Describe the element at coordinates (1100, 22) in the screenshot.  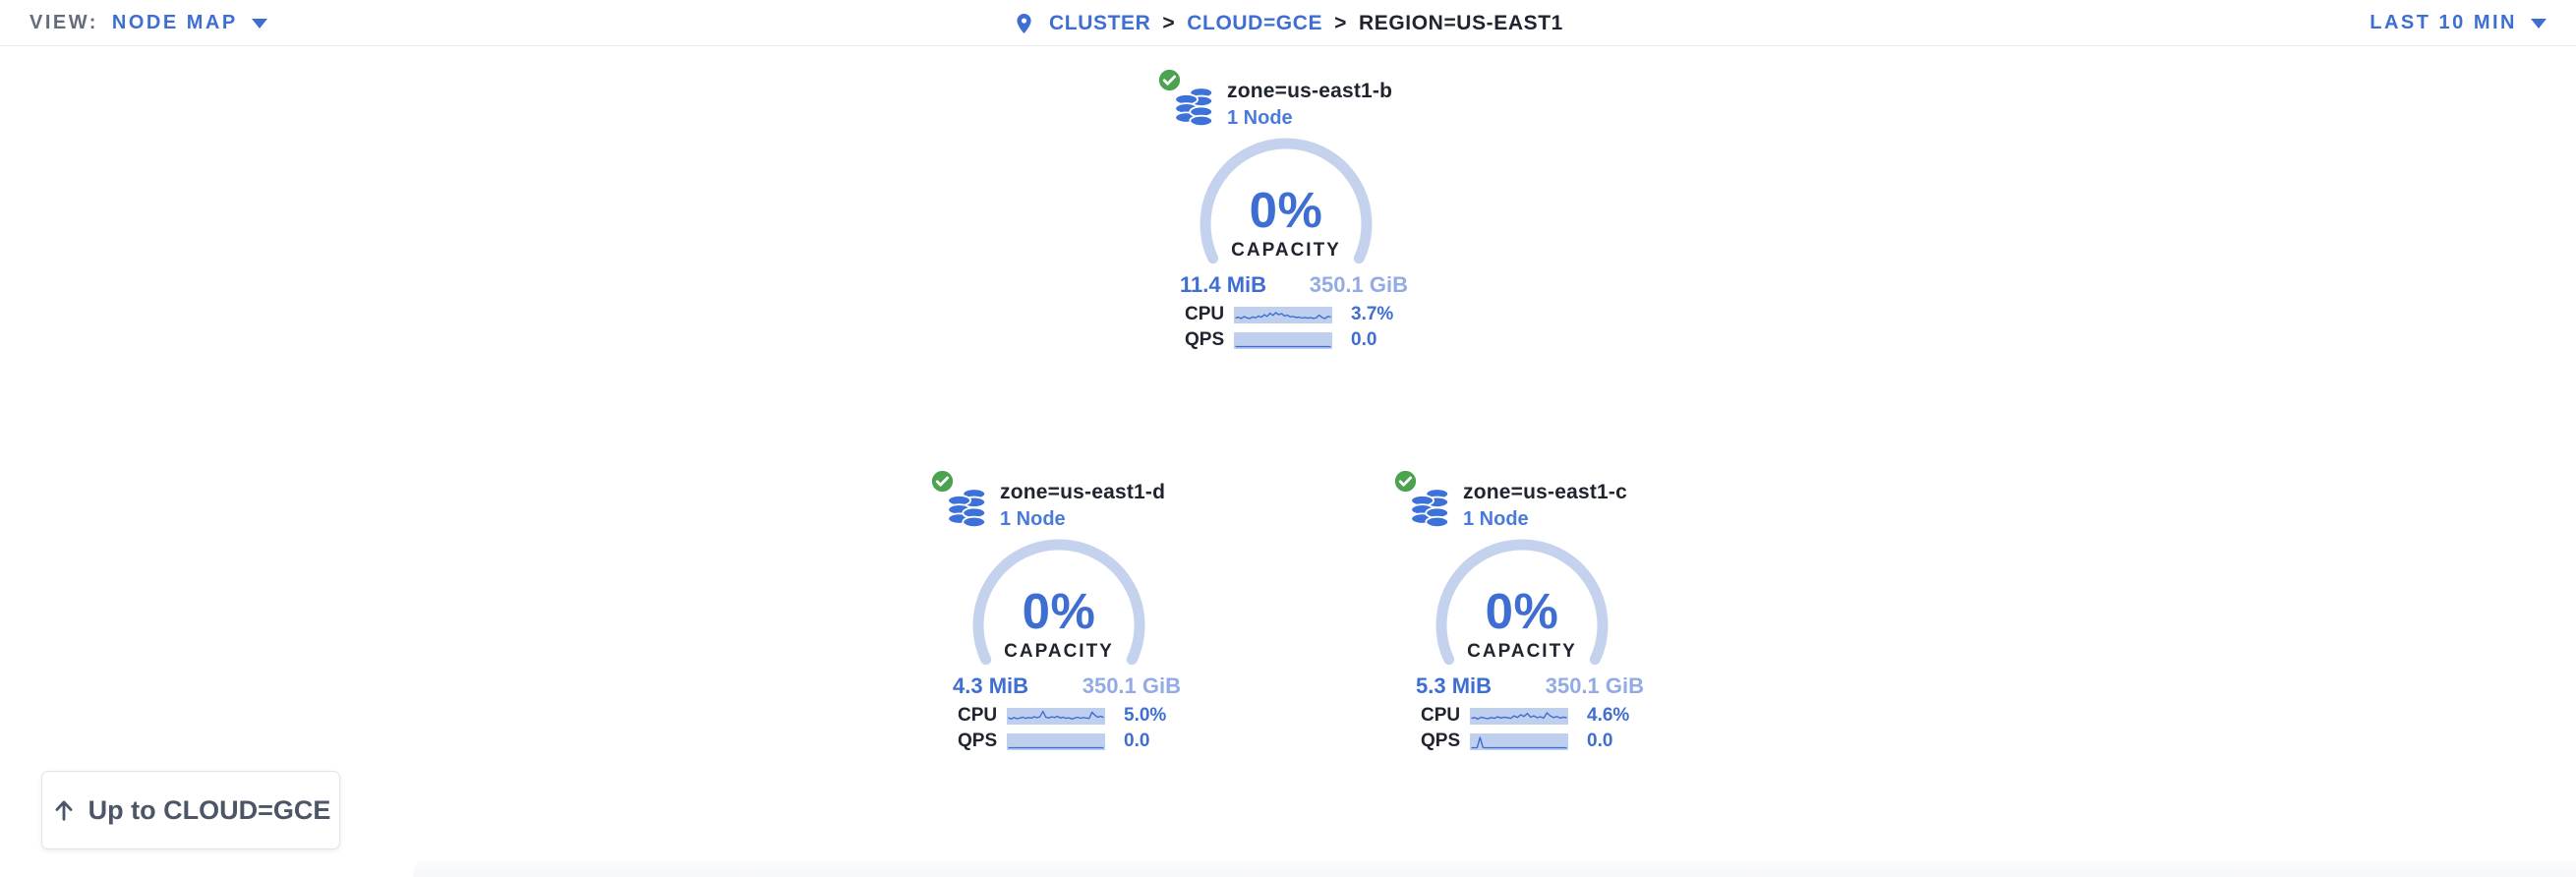
I see `breadcrumb-link-cluster: CLUSTER` at that location.